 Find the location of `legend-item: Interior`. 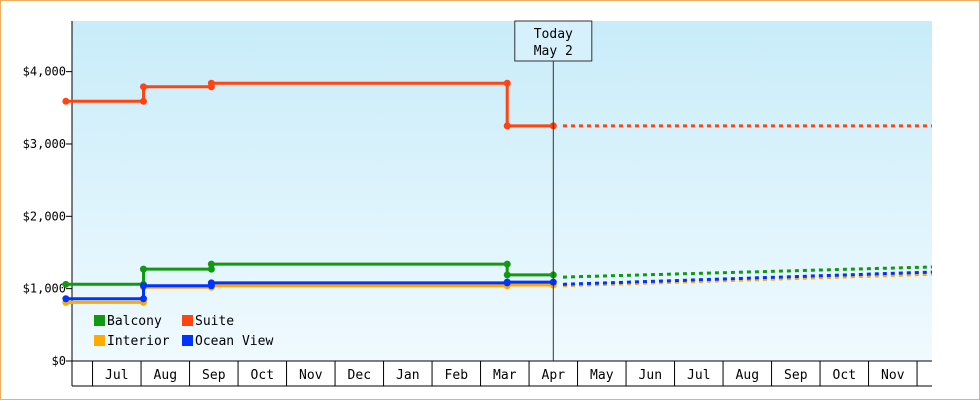

legend-item: Interior is located at coordinates (132, 341).